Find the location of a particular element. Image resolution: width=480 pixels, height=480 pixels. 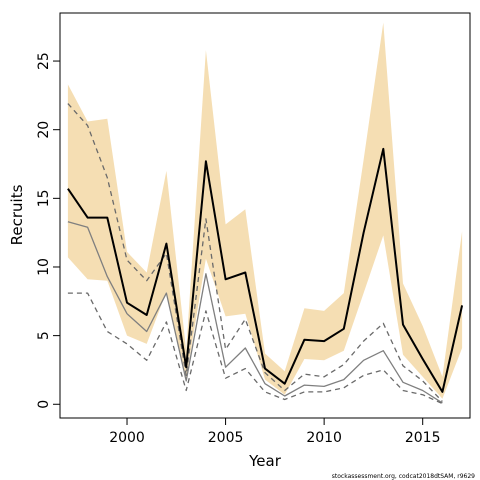

y-tick-label: 20 is located at coordinates (44, 130).